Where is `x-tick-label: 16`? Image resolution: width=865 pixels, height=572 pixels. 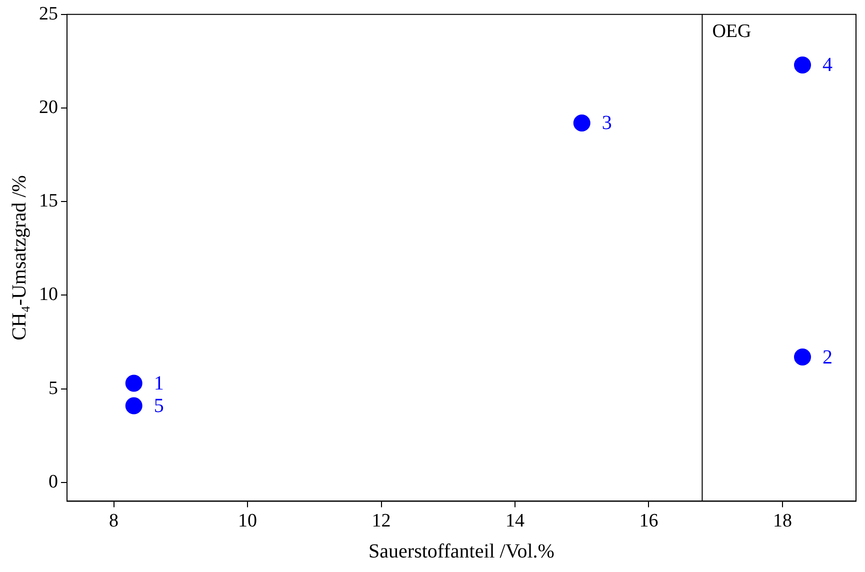
x-tick-label: 16 is located at coordinates (648, 521).